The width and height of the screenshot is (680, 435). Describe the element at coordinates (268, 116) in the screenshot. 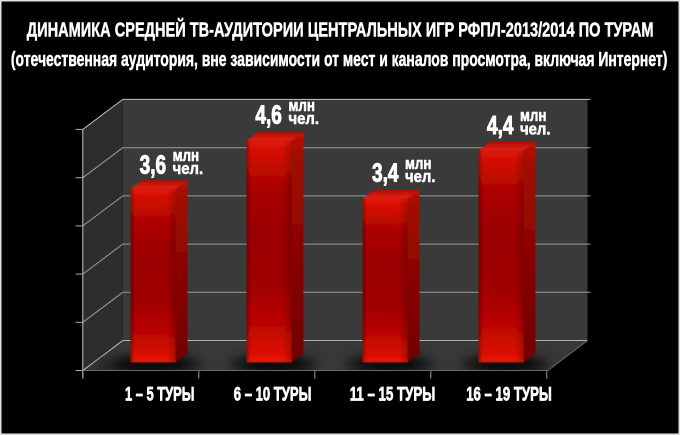

I see `svg-text: 4,6` at that location.